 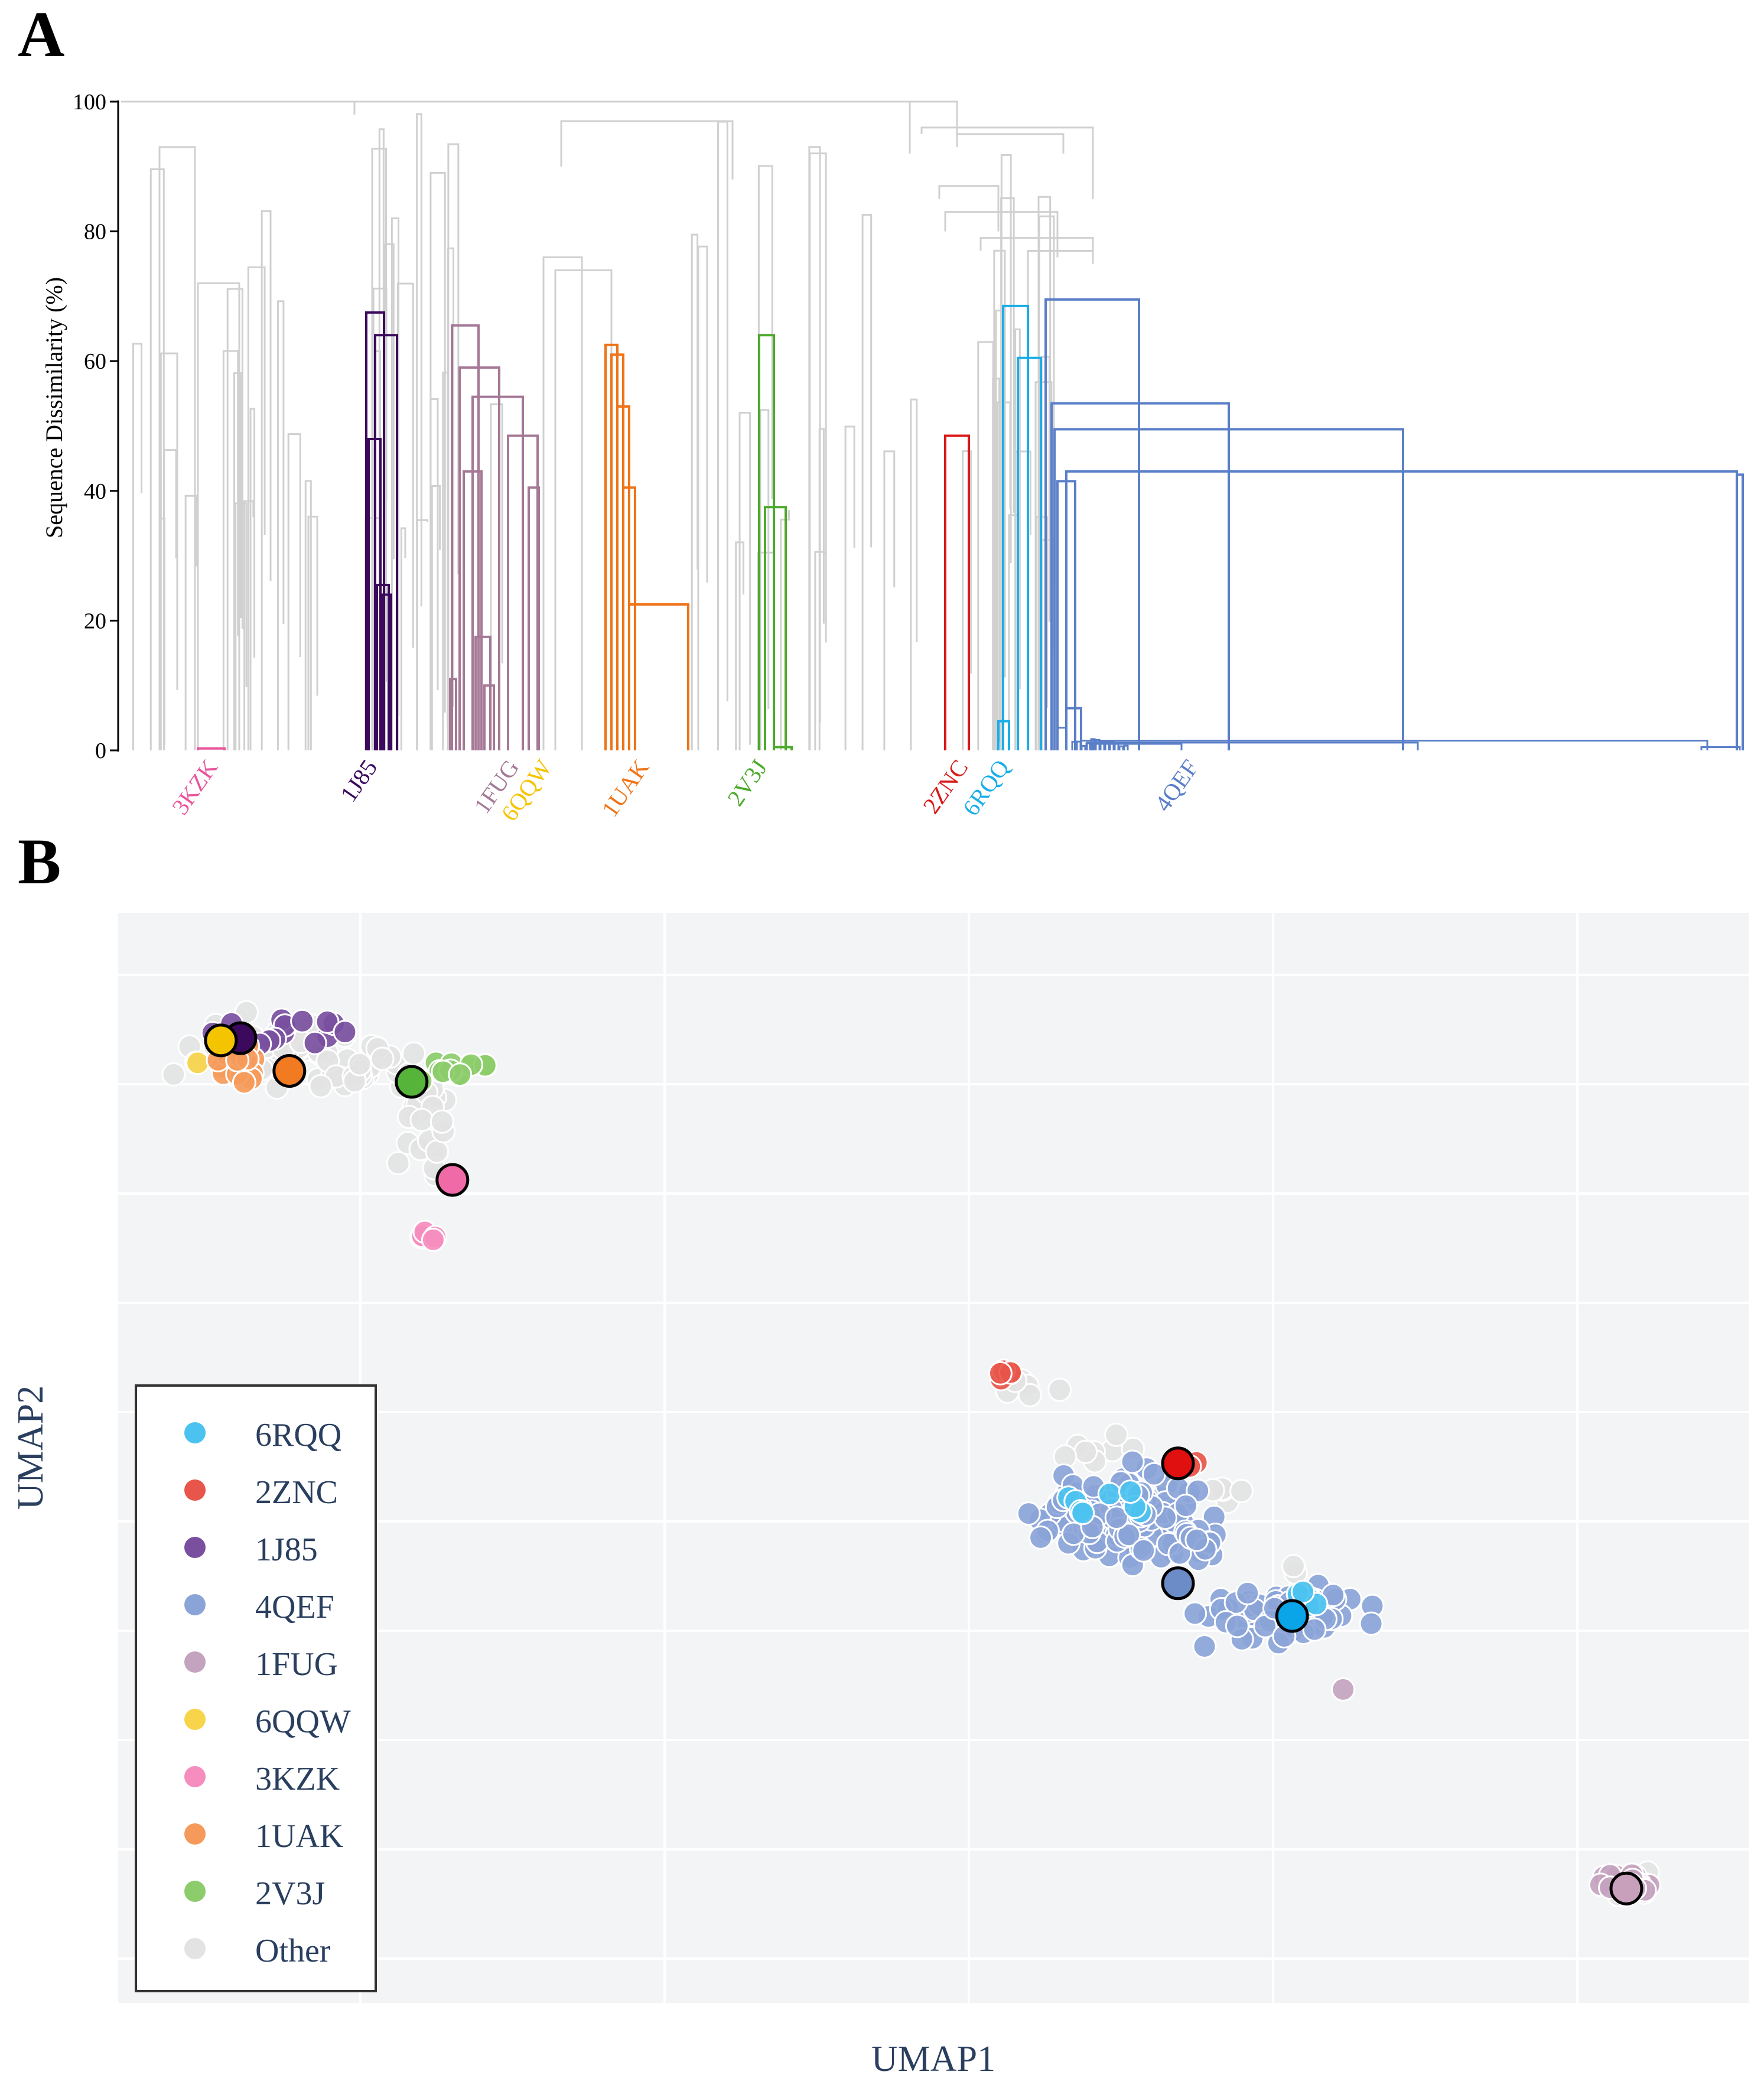 What do you see at coordinates (412, 1082) in the screenshot?
I see `representative-2v3j` at bounding box center [412, 1082].